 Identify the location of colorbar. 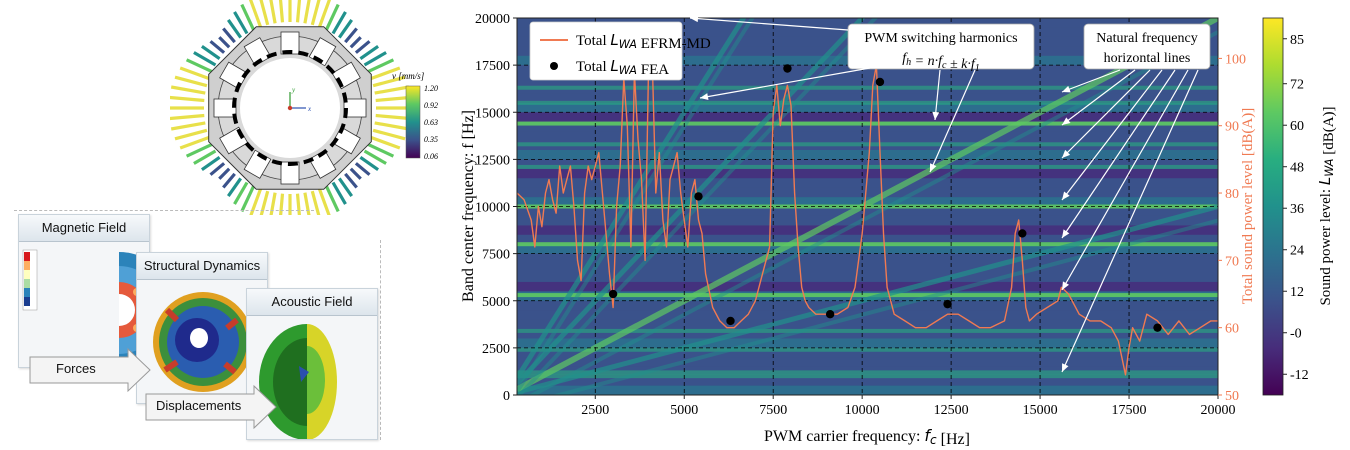
(1273, 206).